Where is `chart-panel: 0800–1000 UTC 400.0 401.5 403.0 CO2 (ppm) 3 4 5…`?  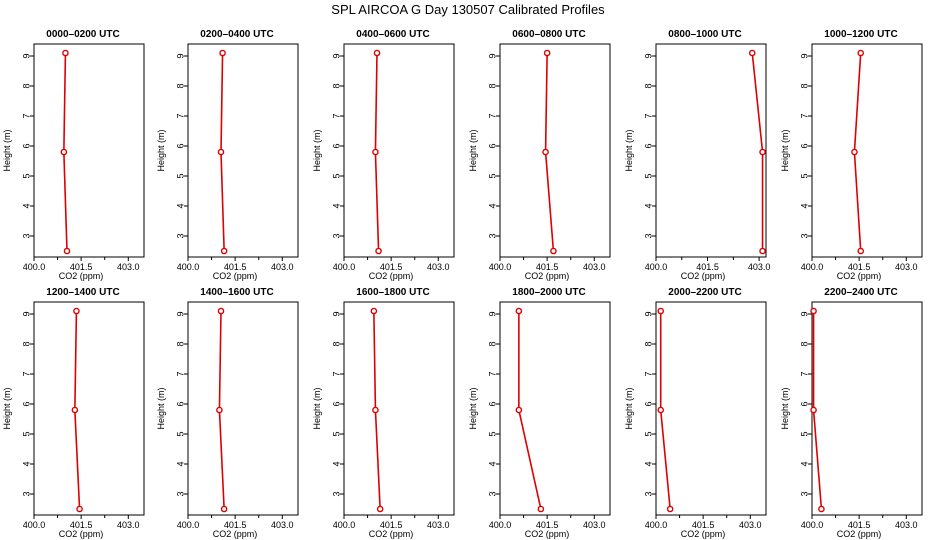 chart-panel: 0800–1000 UTC 400.0 401.5 403.0 CO2 (ppm) 3 4 5… is located at coordinates (697, 155).